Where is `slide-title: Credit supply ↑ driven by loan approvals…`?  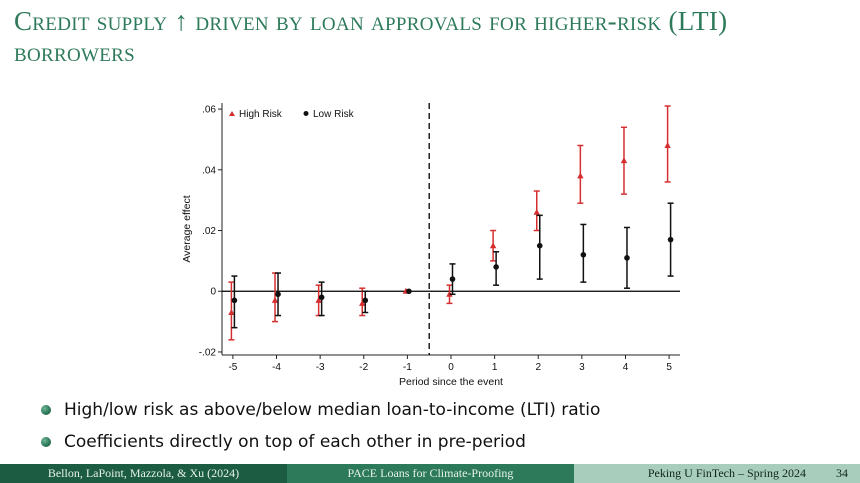 slide-title: Credit supply ↑ driven by loan approvals… is located at coordinates (371, 36).